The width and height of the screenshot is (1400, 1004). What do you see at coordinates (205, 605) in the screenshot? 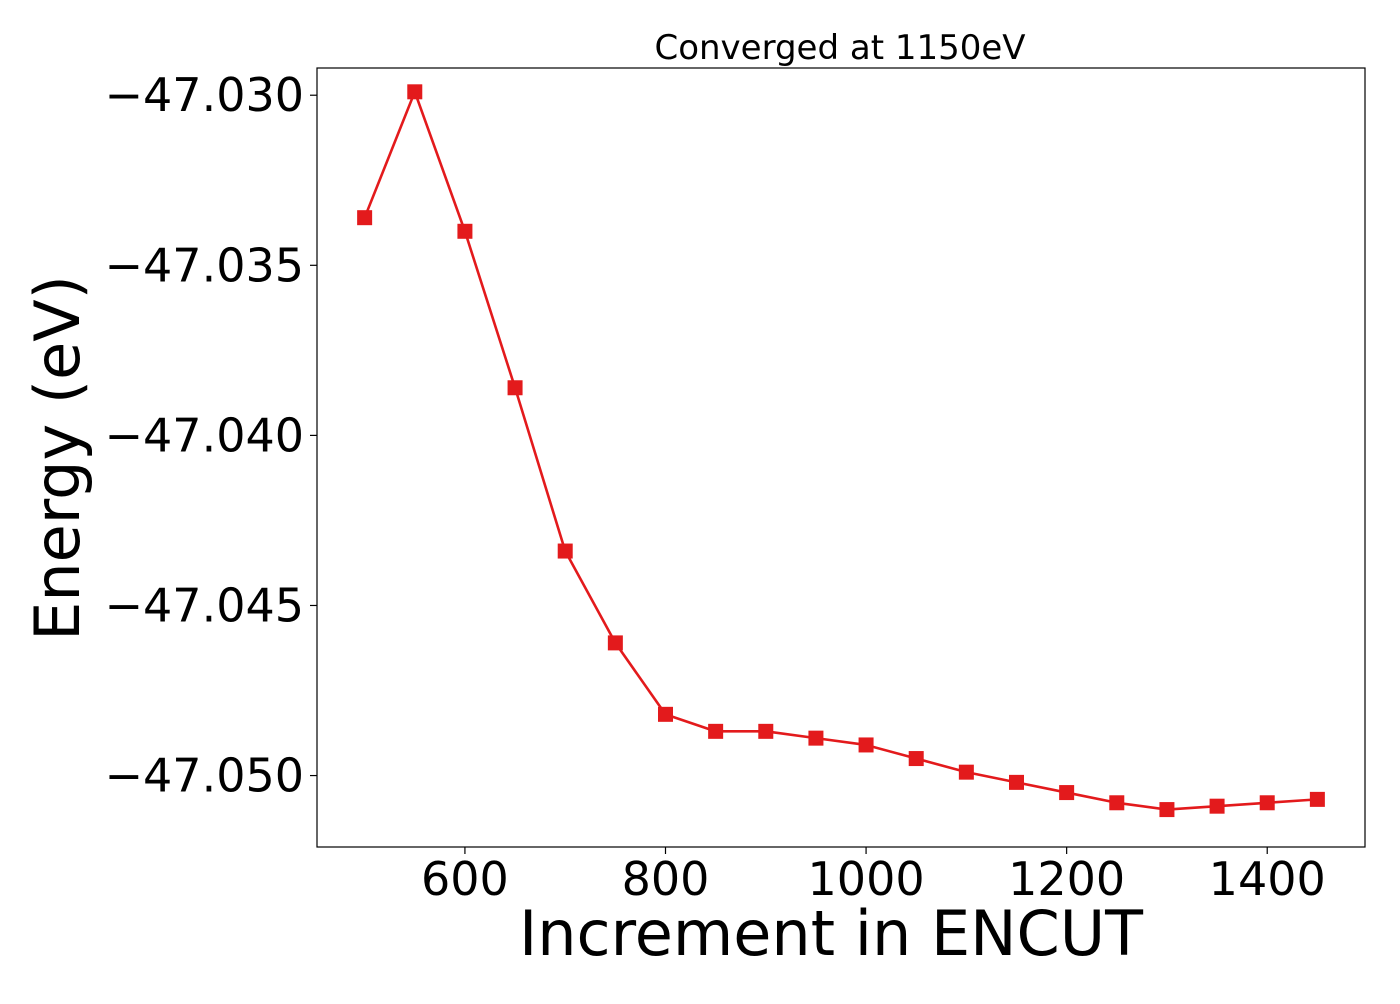
I see `y-tick-label: −47.045` at bounding box center [205, 605].